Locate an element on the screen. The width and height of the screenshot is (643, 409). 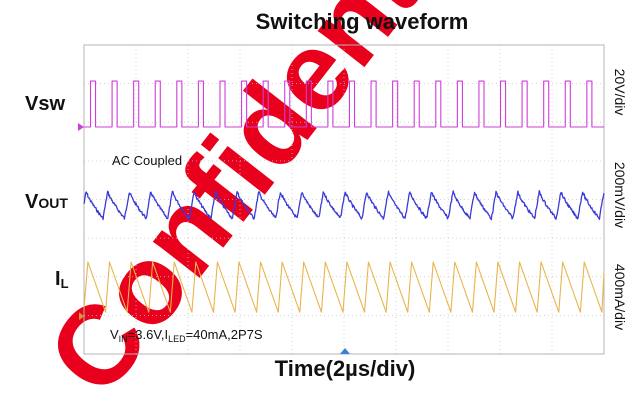
vsw-scale-label: 20V/div is located at coordinates (620, 92).